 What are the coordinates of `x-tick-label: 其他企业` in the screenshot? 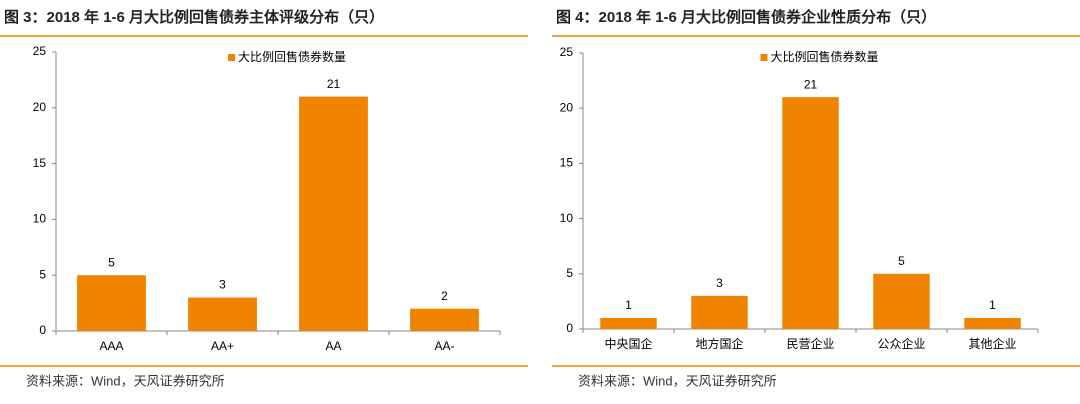 It's located at (992, 343).